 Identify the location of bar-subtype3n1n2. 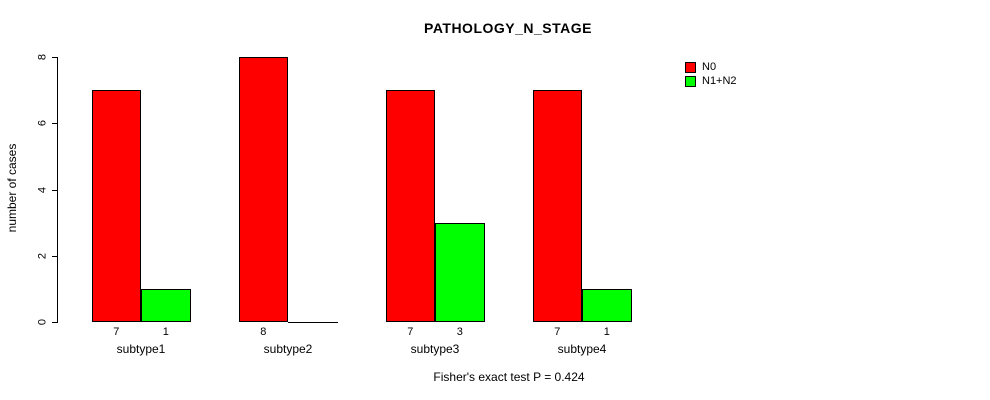
(460, 272).